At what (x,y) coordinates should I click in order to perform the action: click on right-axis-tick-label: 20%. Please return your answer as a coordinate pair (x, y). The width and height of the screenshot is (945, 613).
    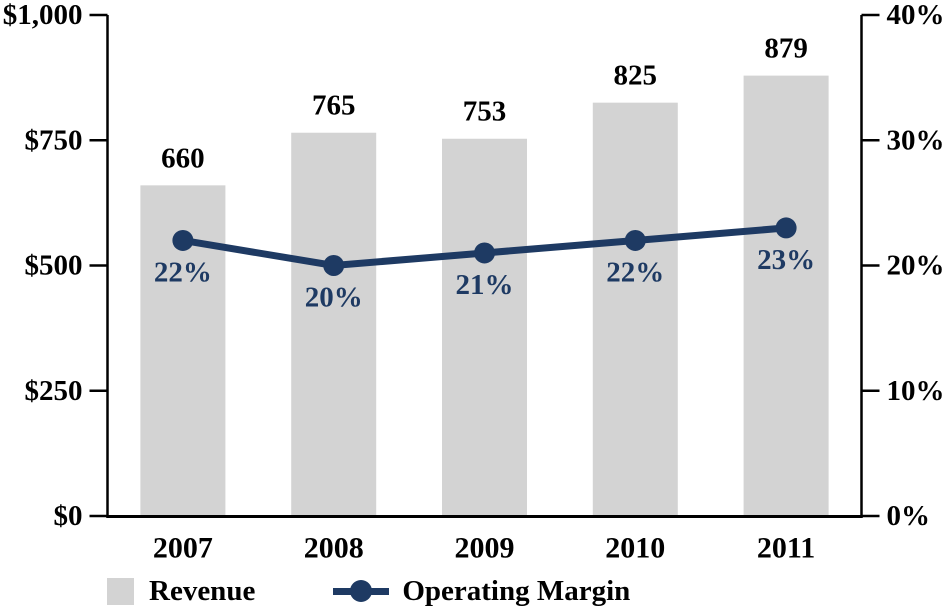
    Looking at the image, I should click on (916, 266).